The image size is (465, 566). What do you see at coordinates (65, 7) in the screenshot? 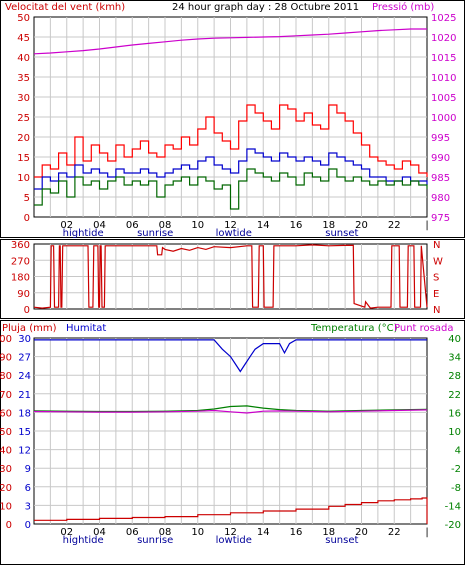
I see `wind-axis-title: Velocitat del vent (kmh)` at bounding box center [65, 7].